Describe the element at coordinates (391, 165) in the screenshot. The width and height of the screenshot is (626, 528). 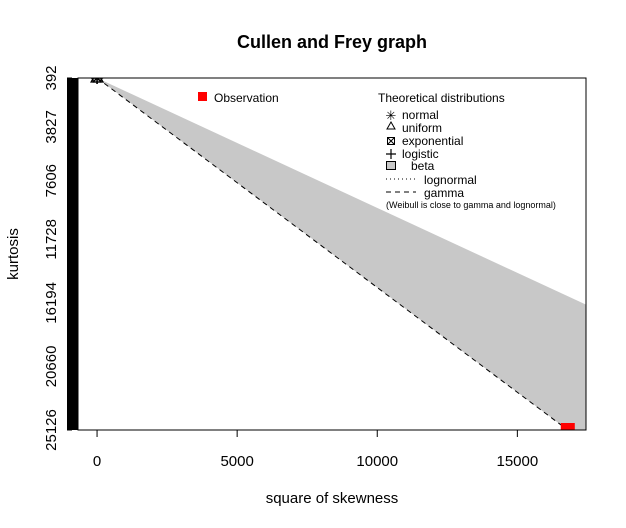
I see `beta-marker-icon` at that location.